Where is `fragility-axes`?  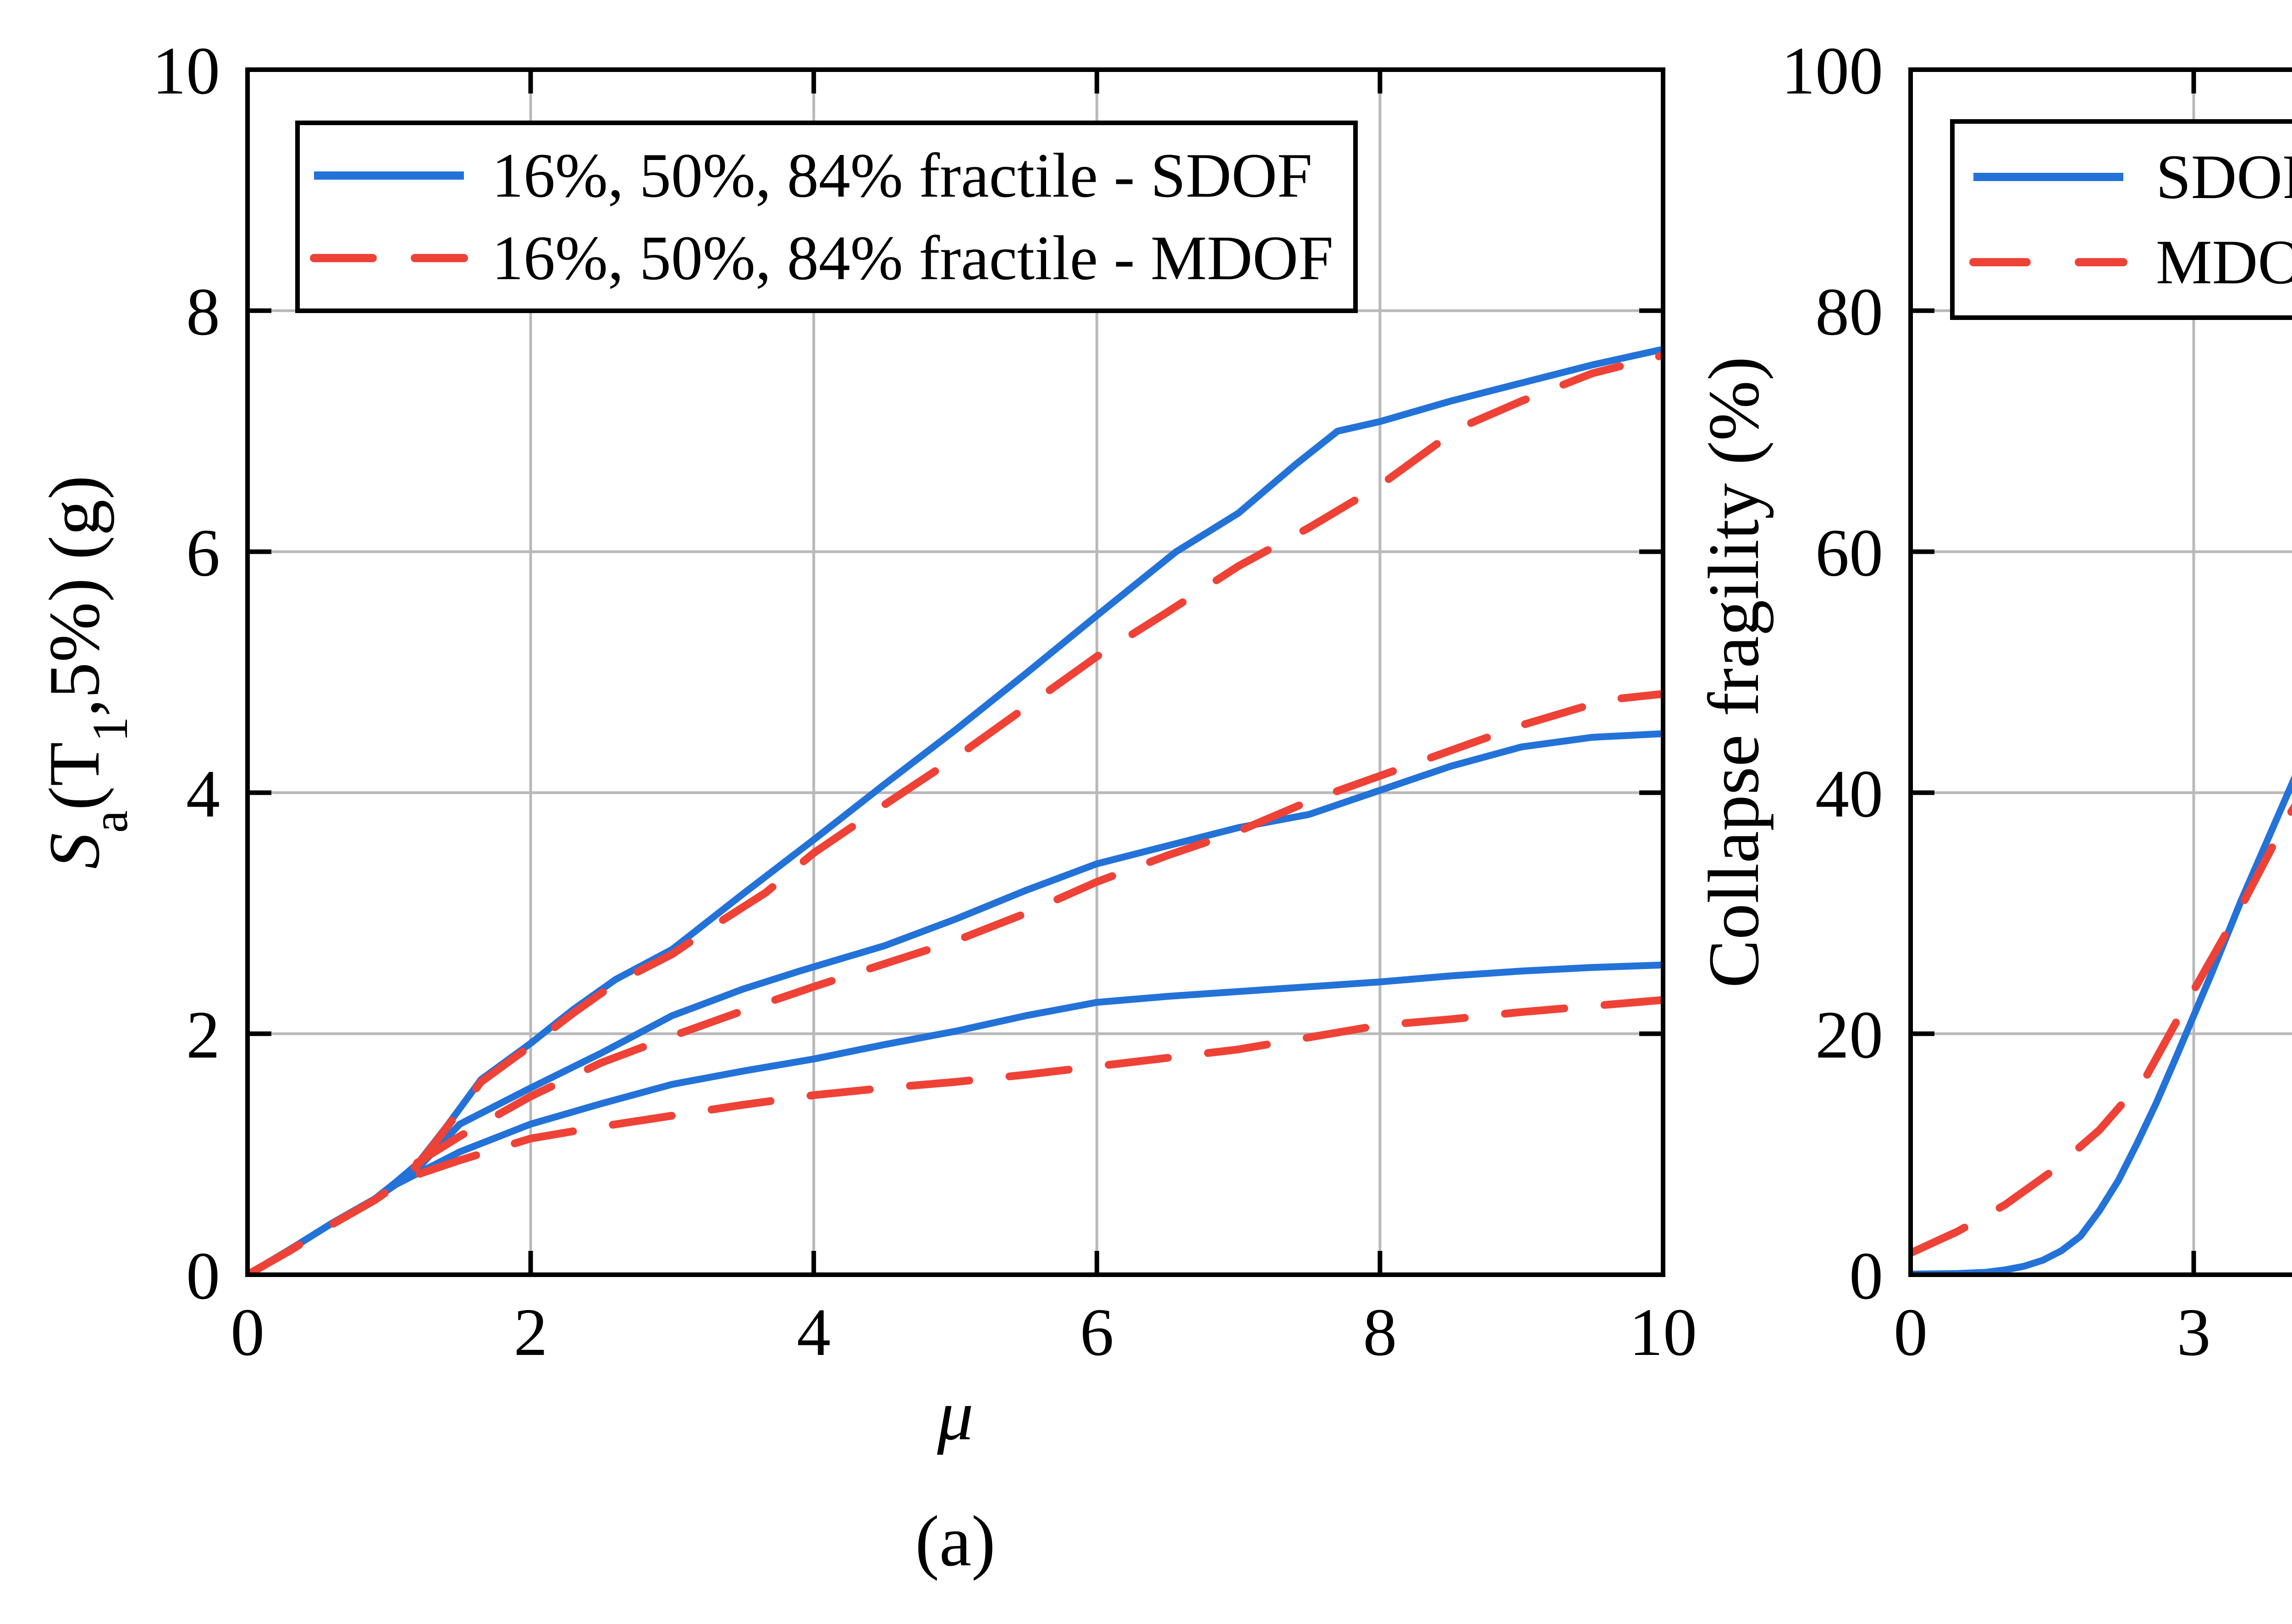 fragility-axes is located at coordinates (2100, 672).